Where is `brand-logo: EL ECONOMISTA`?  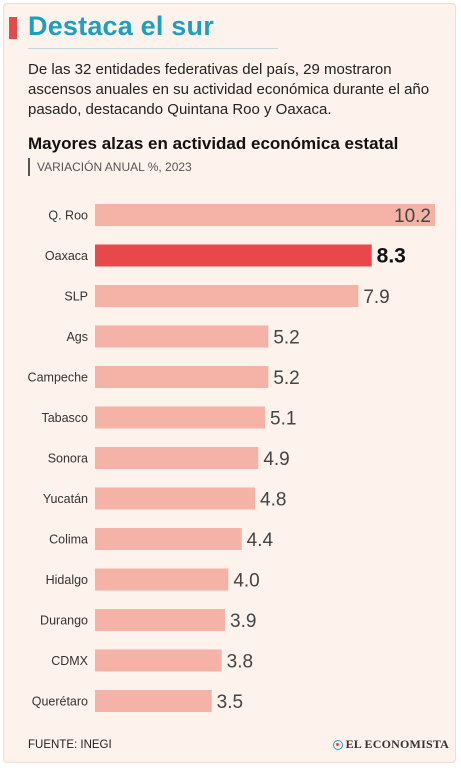 brand-logo: EL ECONOMISTA is located at coordinates (390, 744).